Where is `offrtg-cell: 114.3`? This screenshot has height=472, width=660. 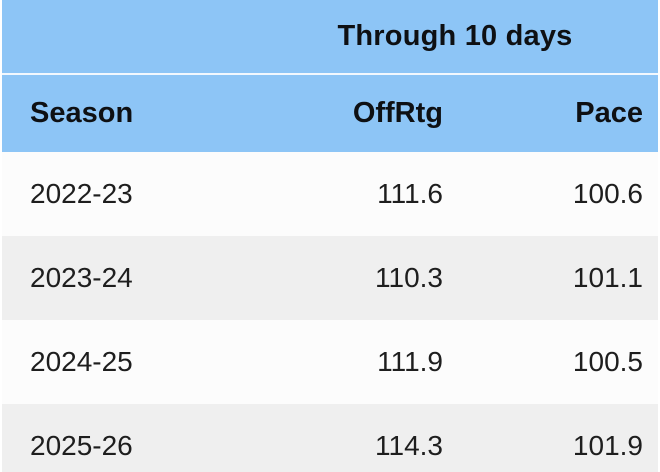
offrtg-cell: 114.3 is located at coordinates (409, 445).